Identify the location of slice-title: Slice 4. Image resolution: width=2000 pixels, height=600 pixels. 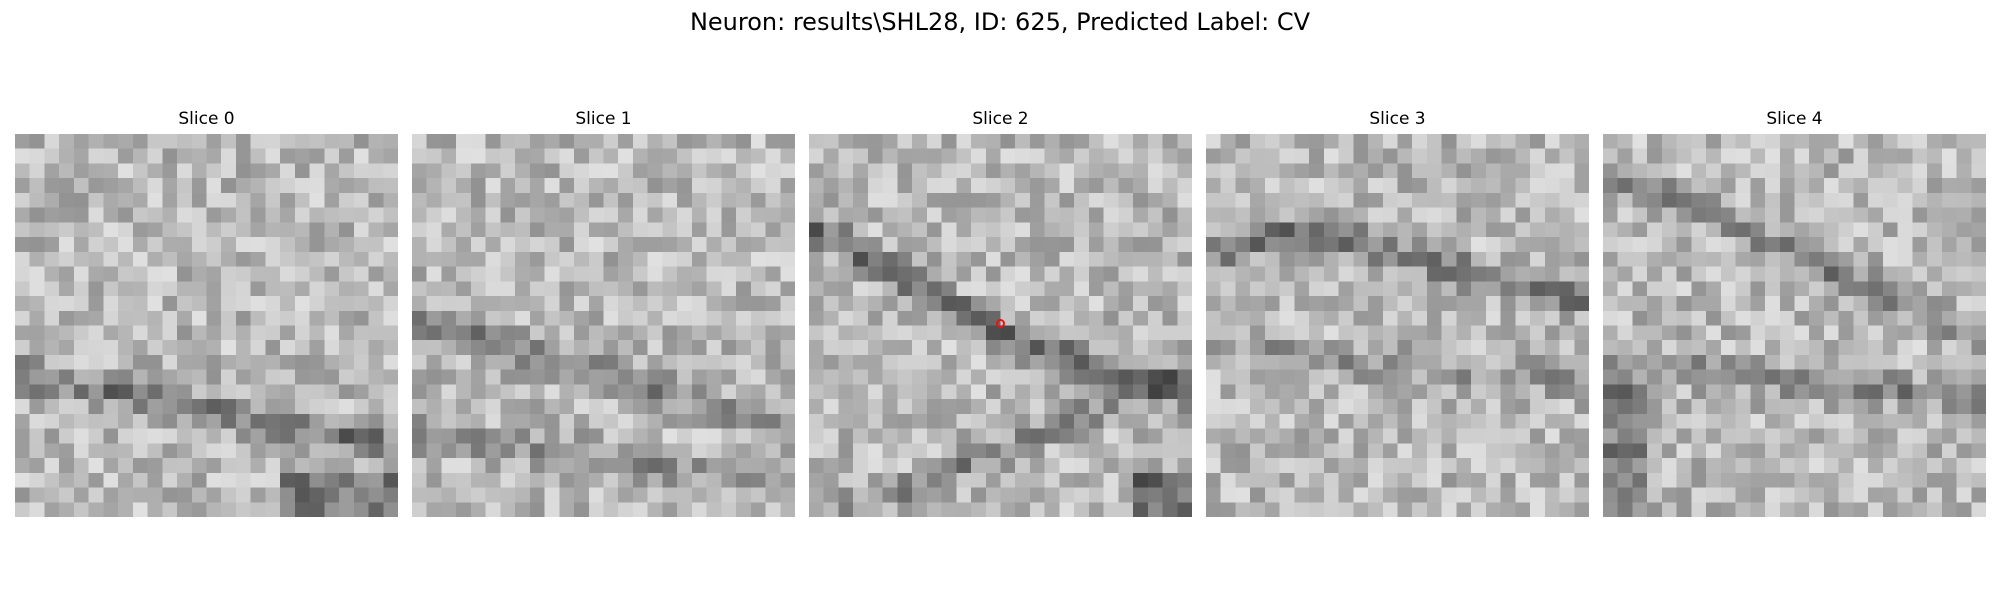
(1794, 119).